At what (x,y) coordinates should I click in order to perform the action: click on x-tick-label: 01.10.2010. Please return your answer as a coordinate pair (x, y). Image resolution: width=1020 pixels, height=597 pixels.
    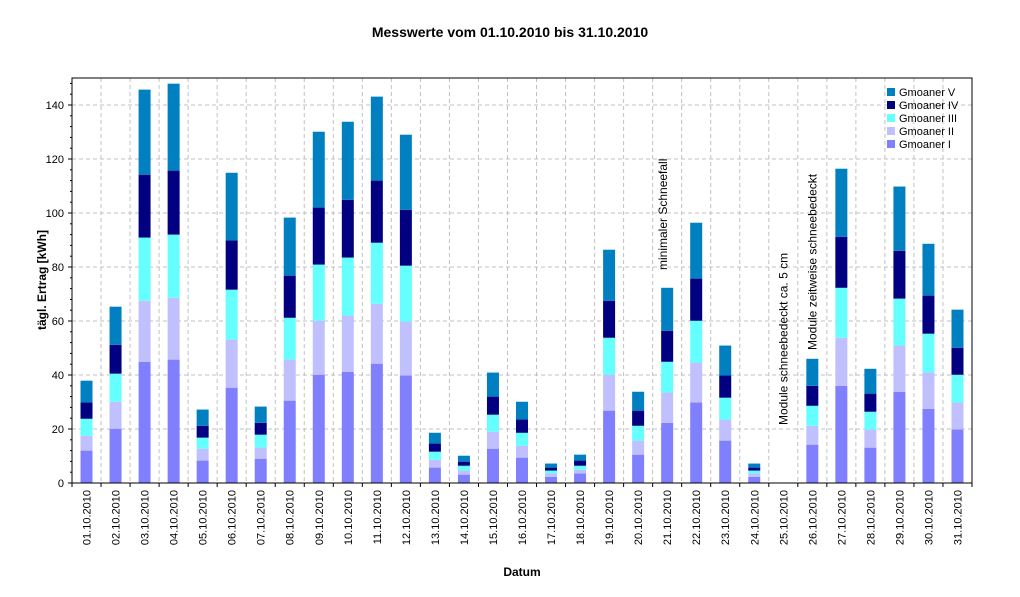
    Looking at the image, I should click on (88, 517).